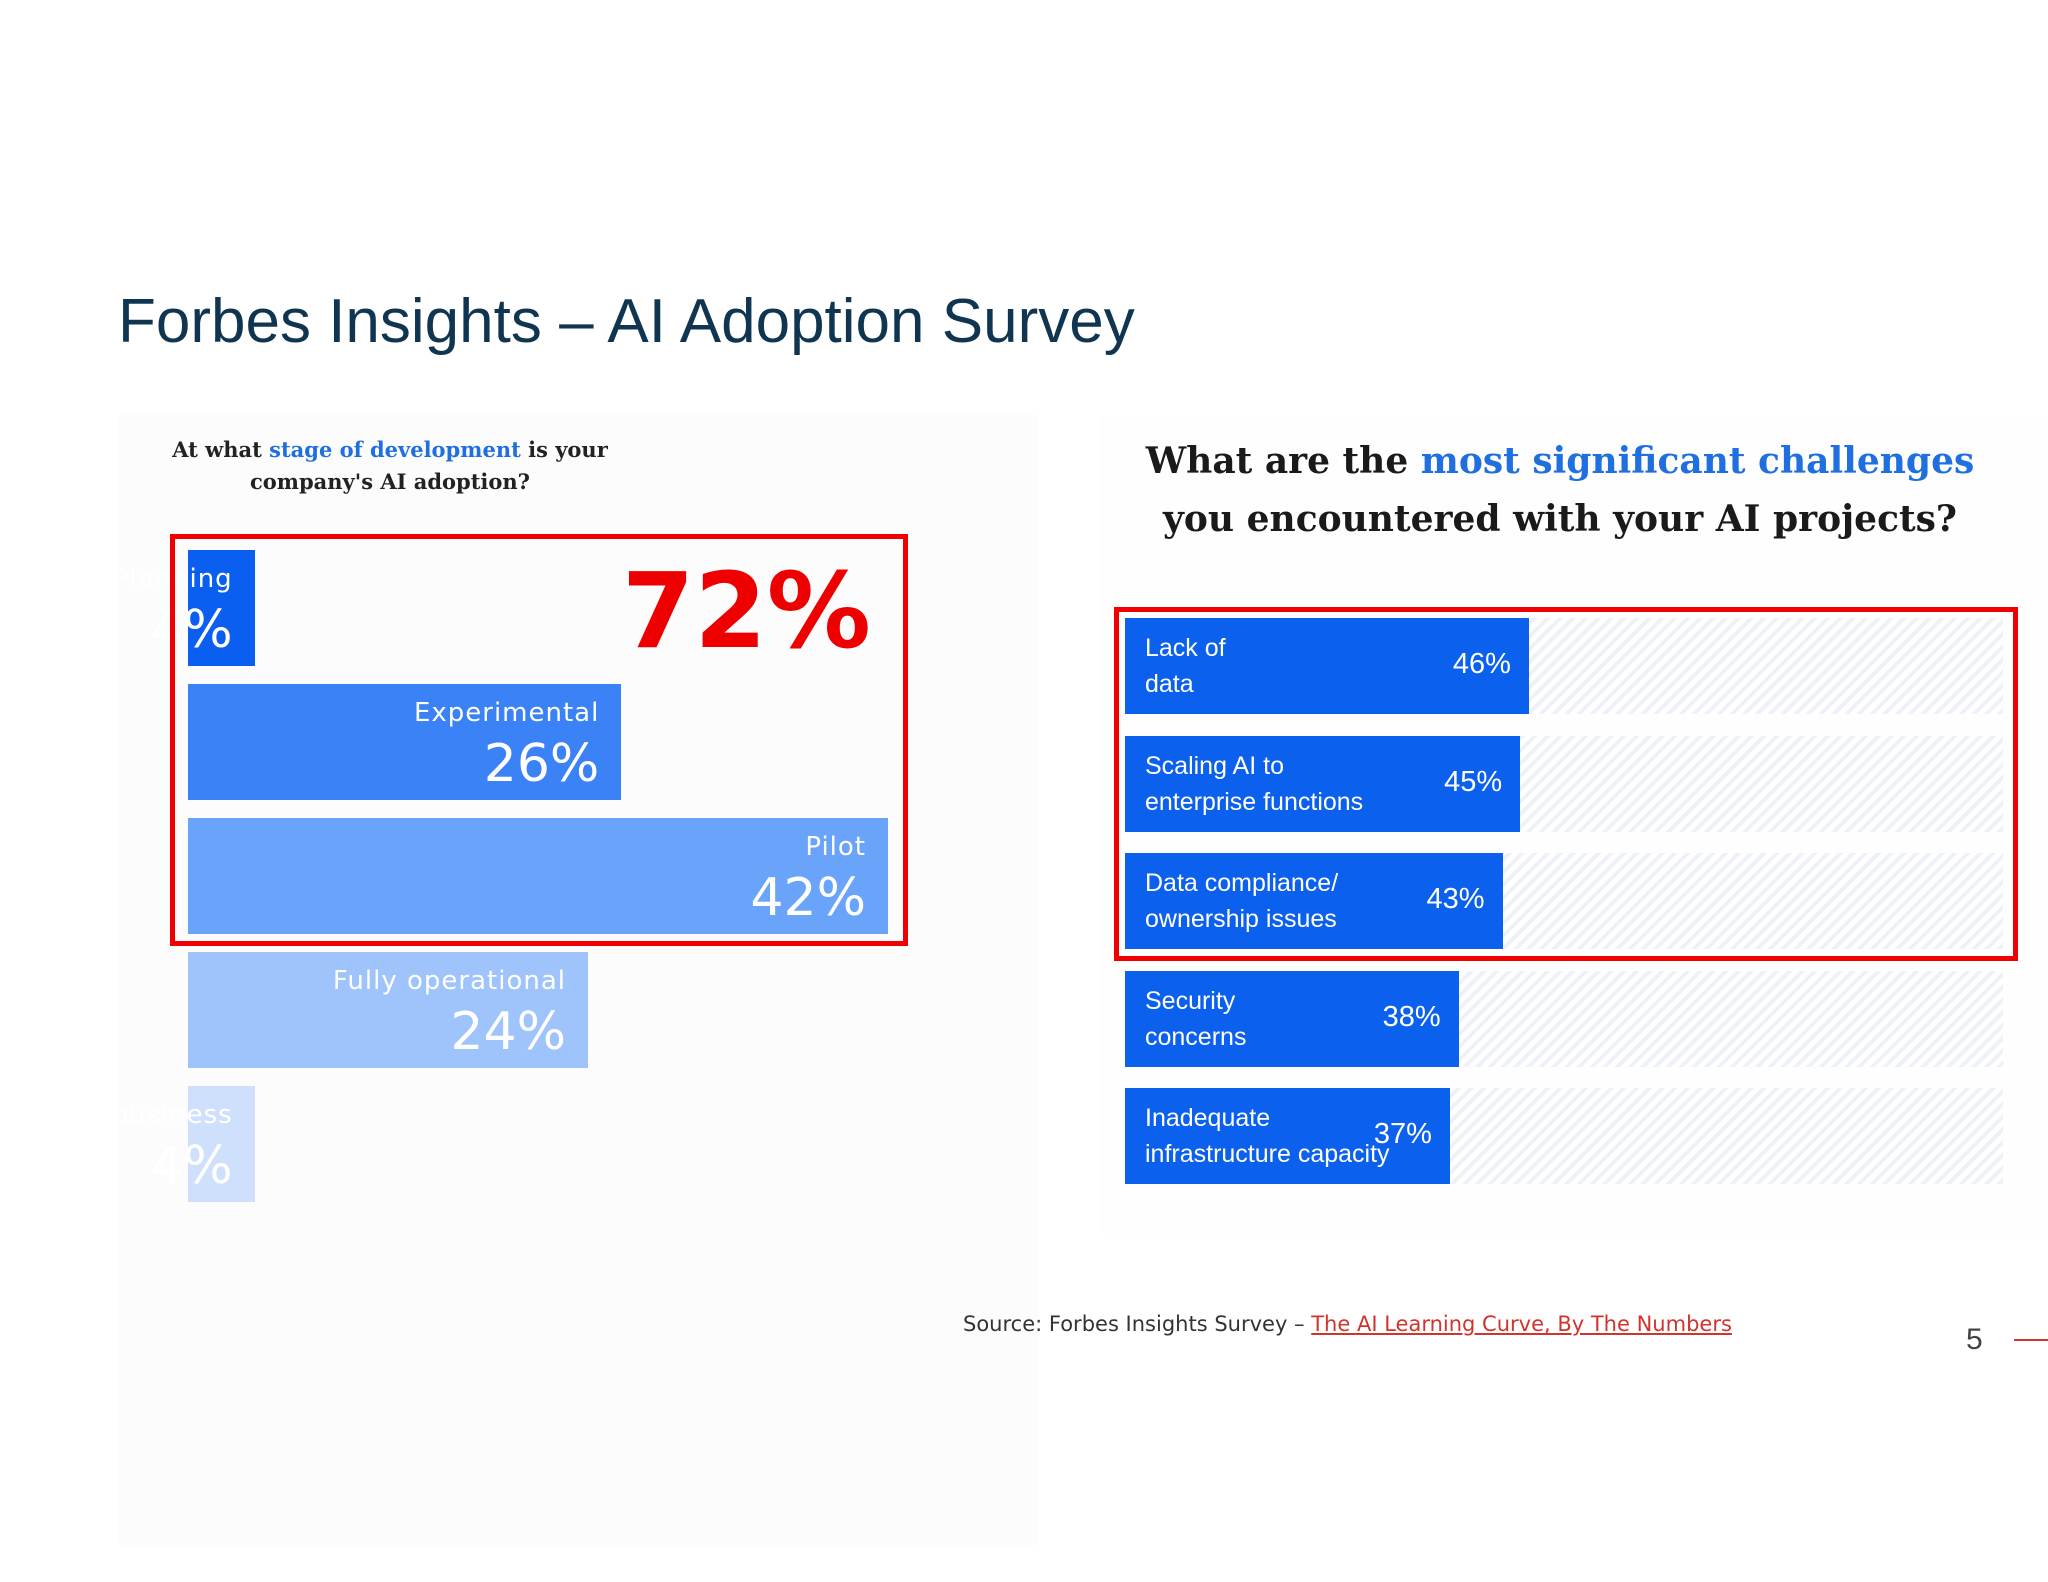  What do you see at coordinates (1566, 784) in the screenshot?
I see `highlight-box-challenges` at bounding box center [1566, 784].